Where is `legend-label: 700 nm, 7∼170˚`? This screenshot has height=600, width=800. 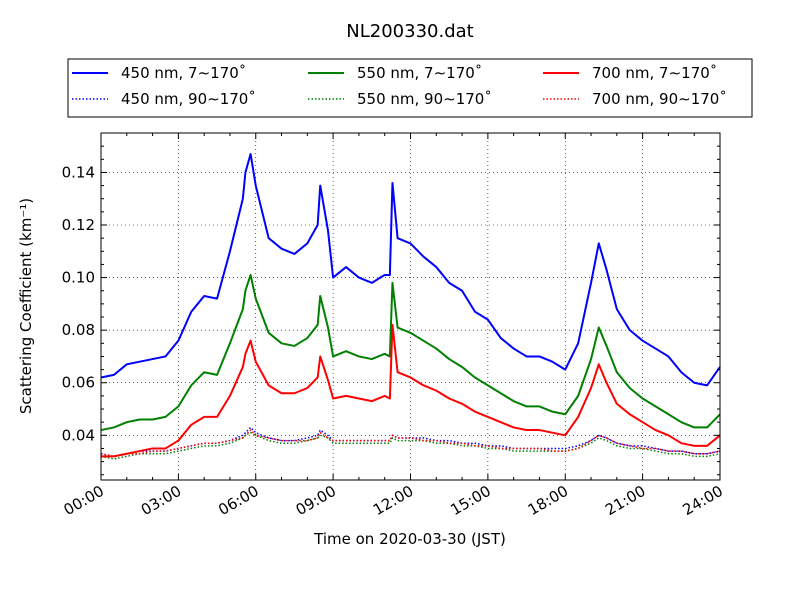
legend-label: 700 nm, 7∼170˚ is located at coordinates (654, 73).